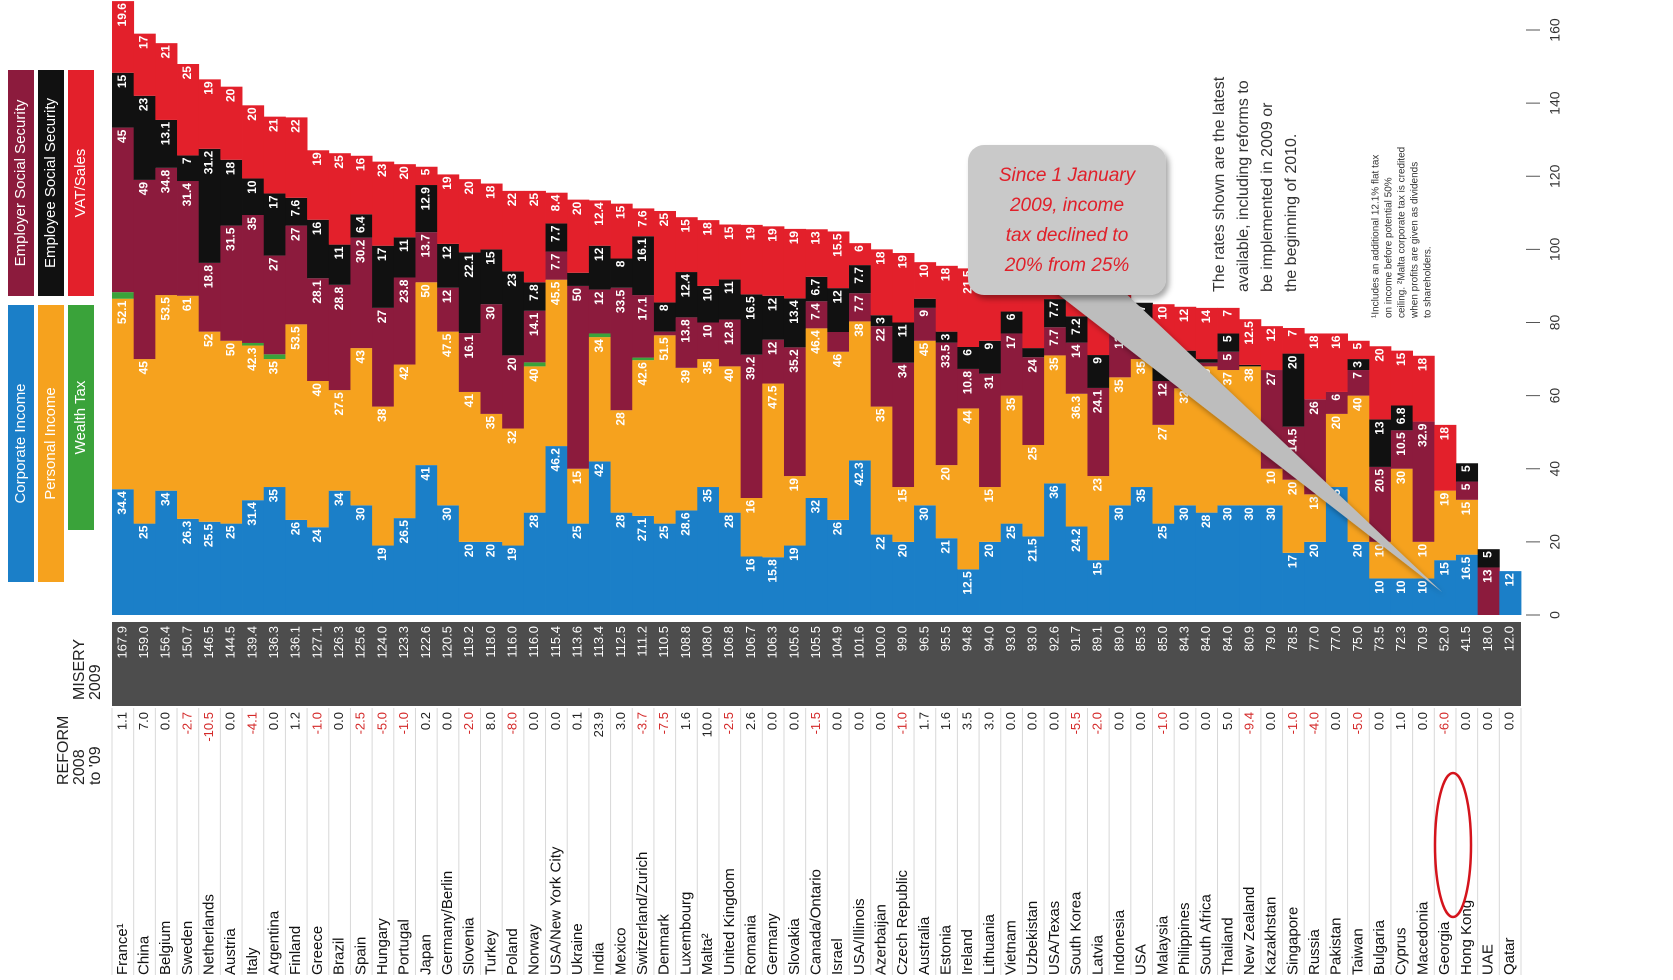 The width and height of the screenshot is (1673, 980). Describe the element at coordinates (51, 443) in the screenshot. I see `legend-swatch` at that location.